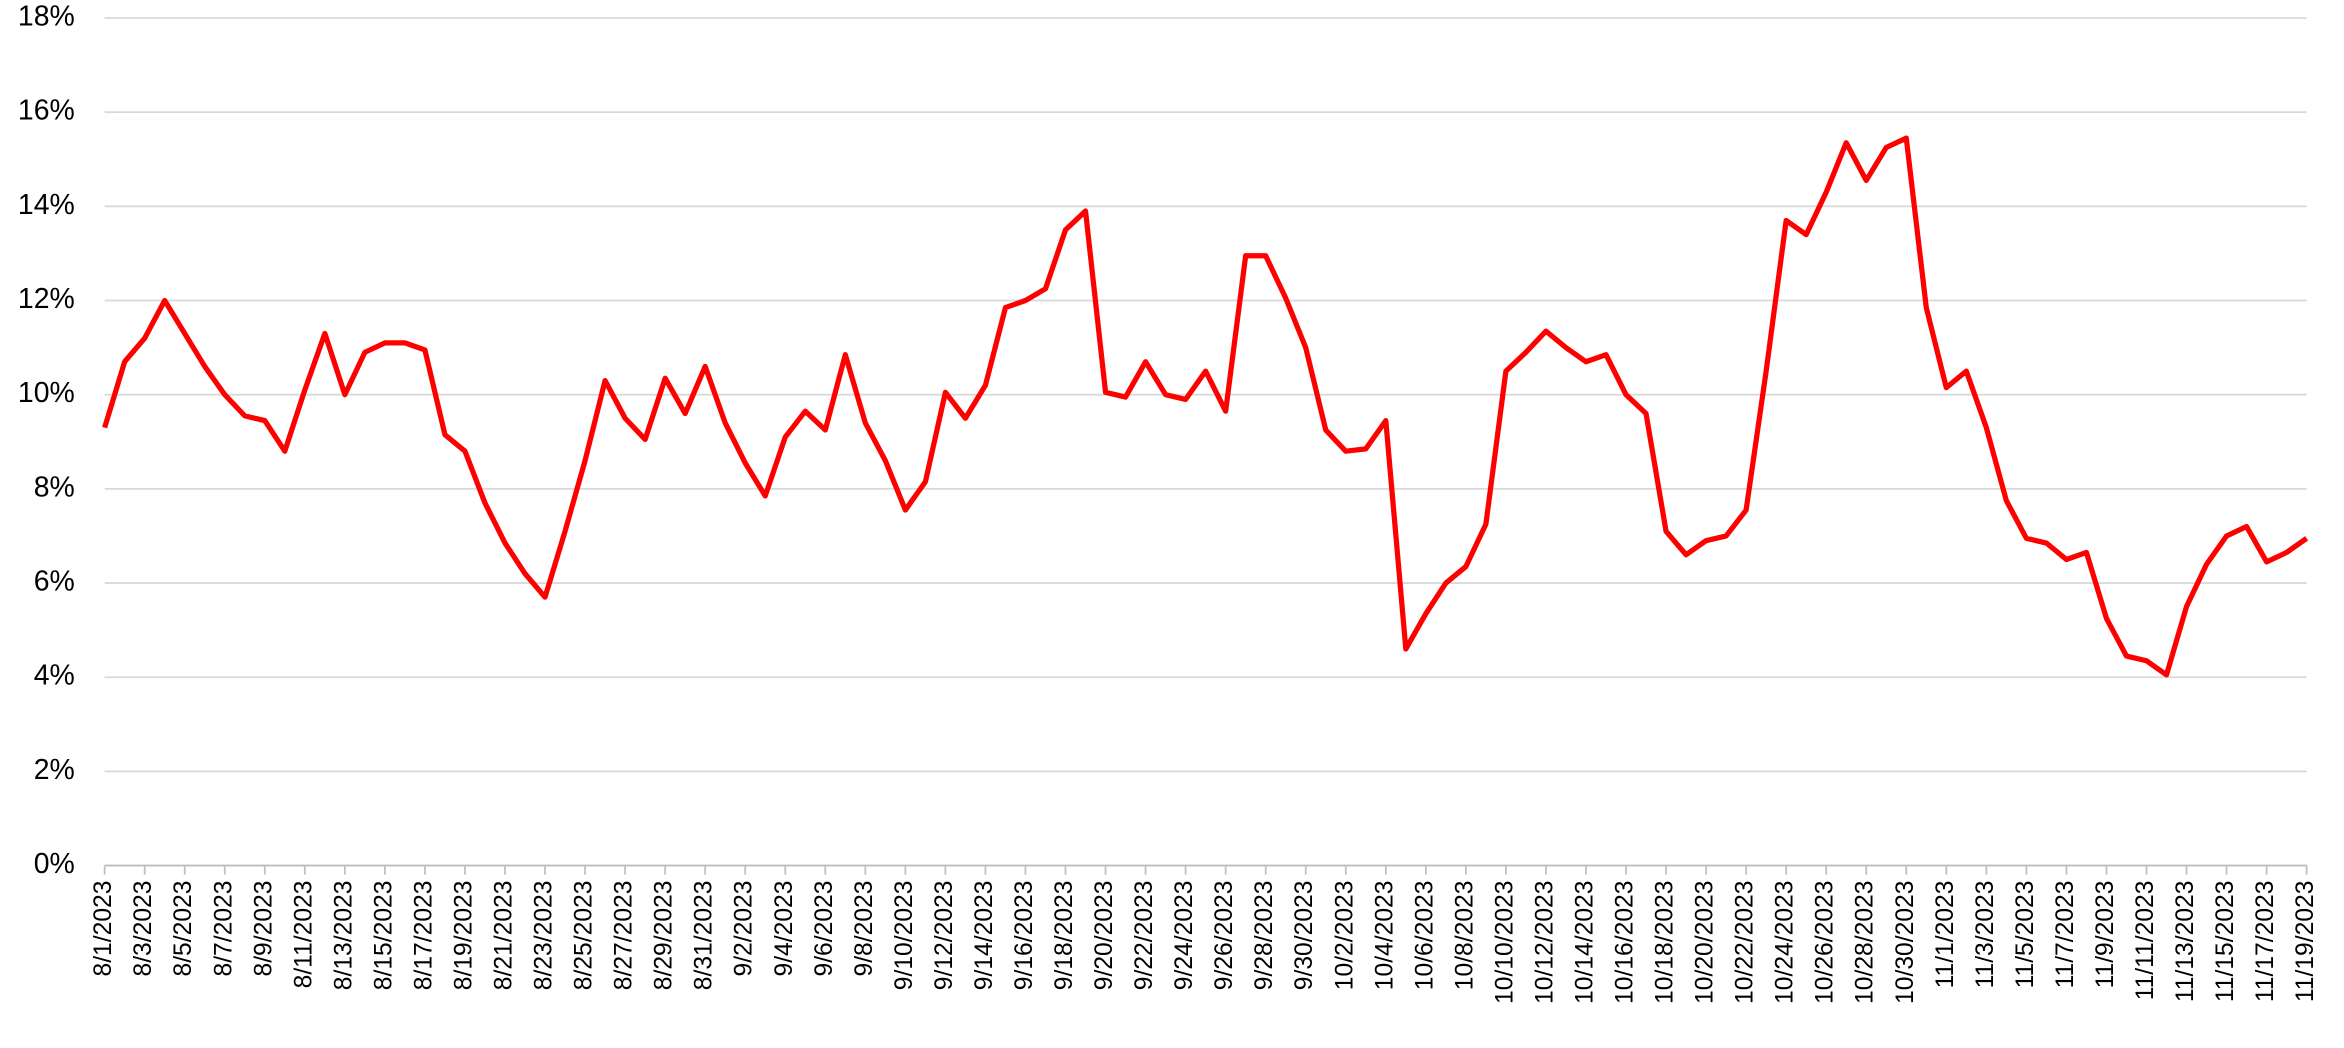 The image size is (2344, 1048). Describe the element at coordinates (223, 929) in the screenshot. I see `x-tick-label: 8/7/2023` at that location.